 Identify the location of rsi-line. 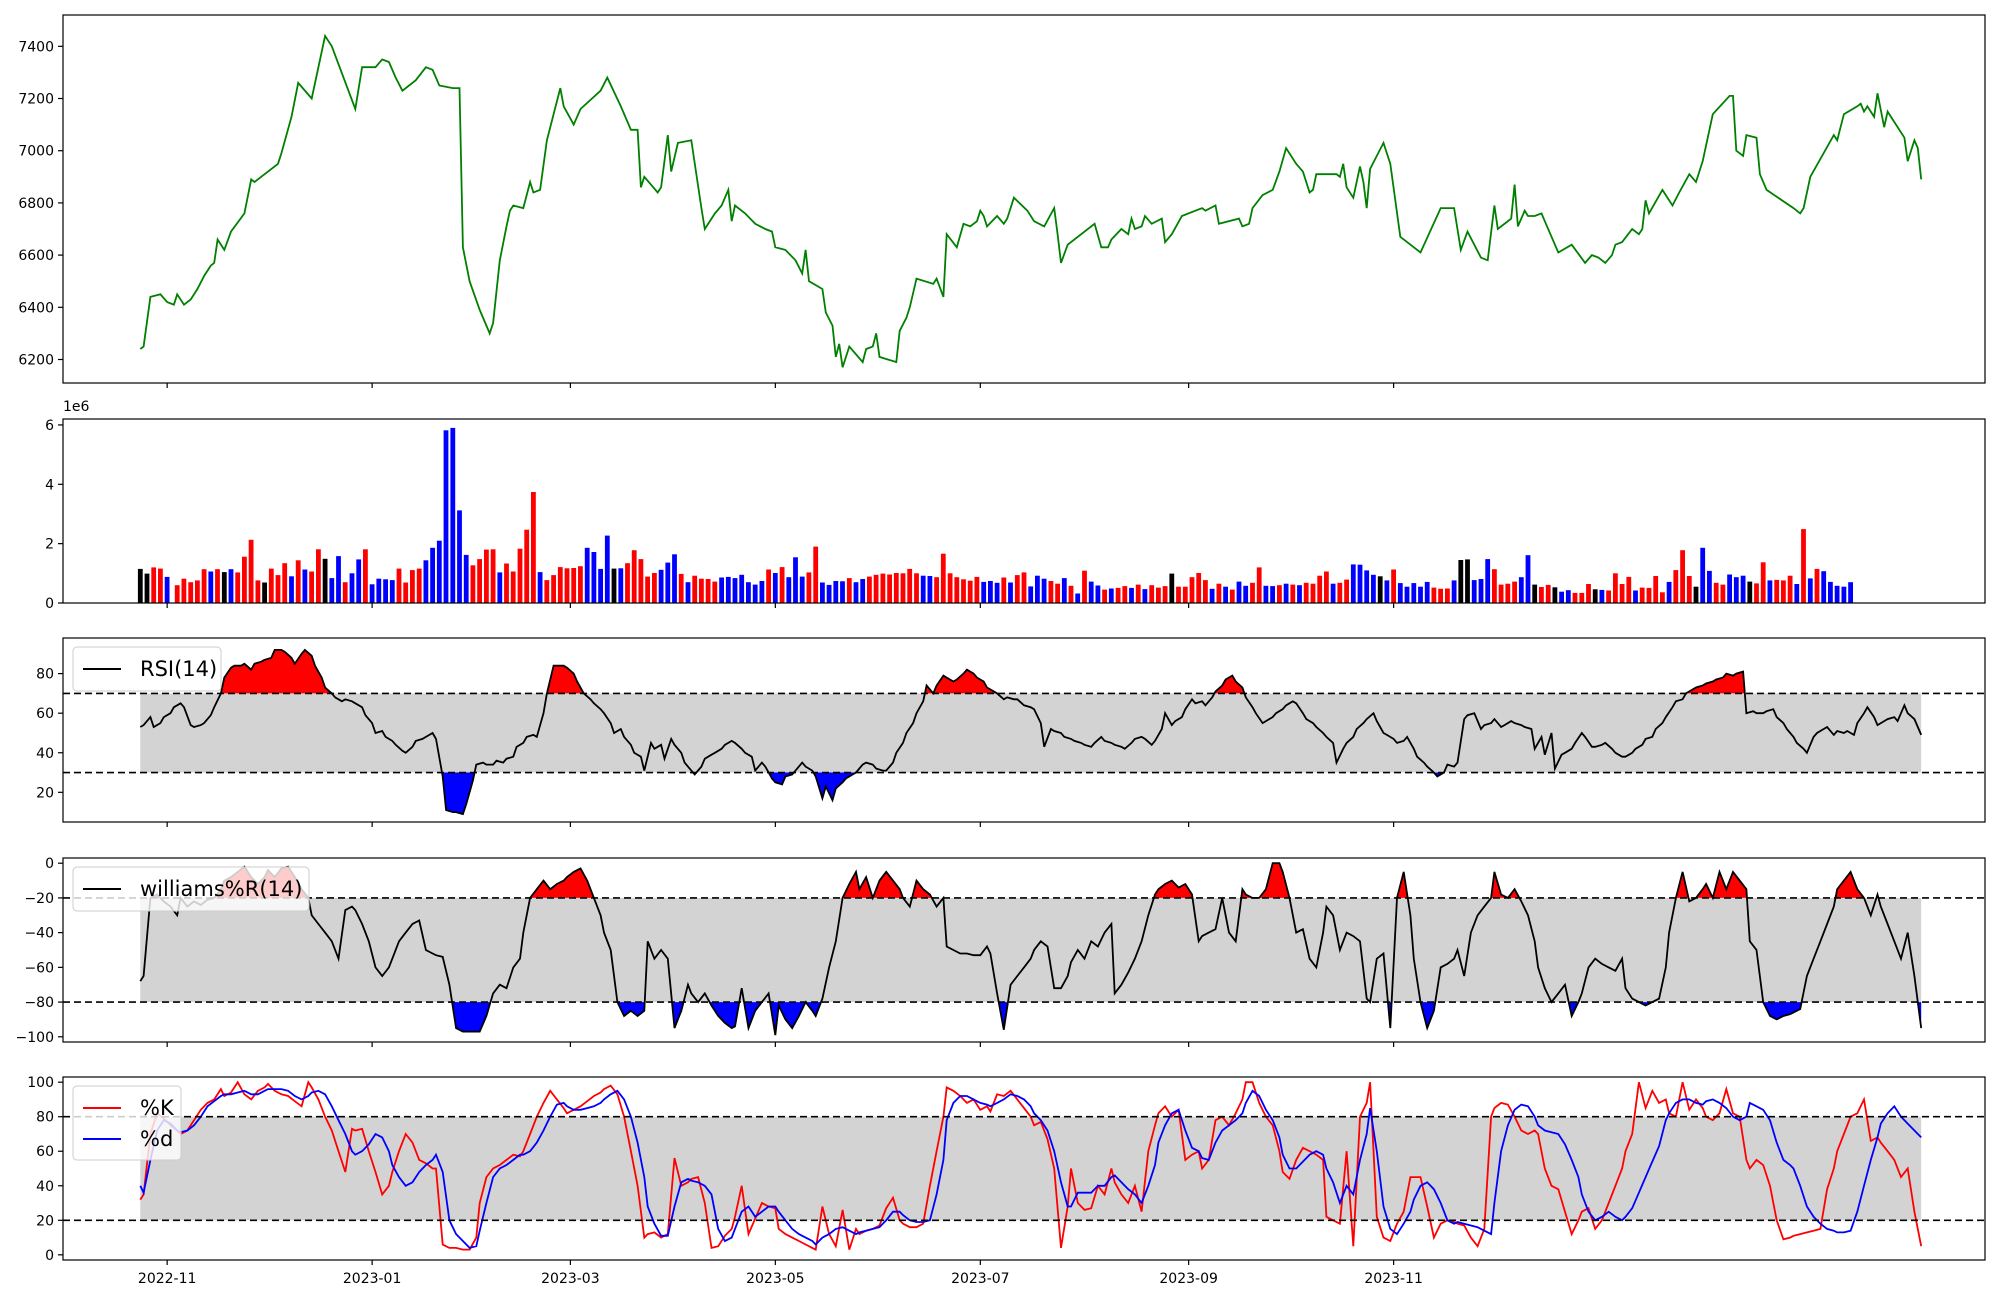
(1031, 732).